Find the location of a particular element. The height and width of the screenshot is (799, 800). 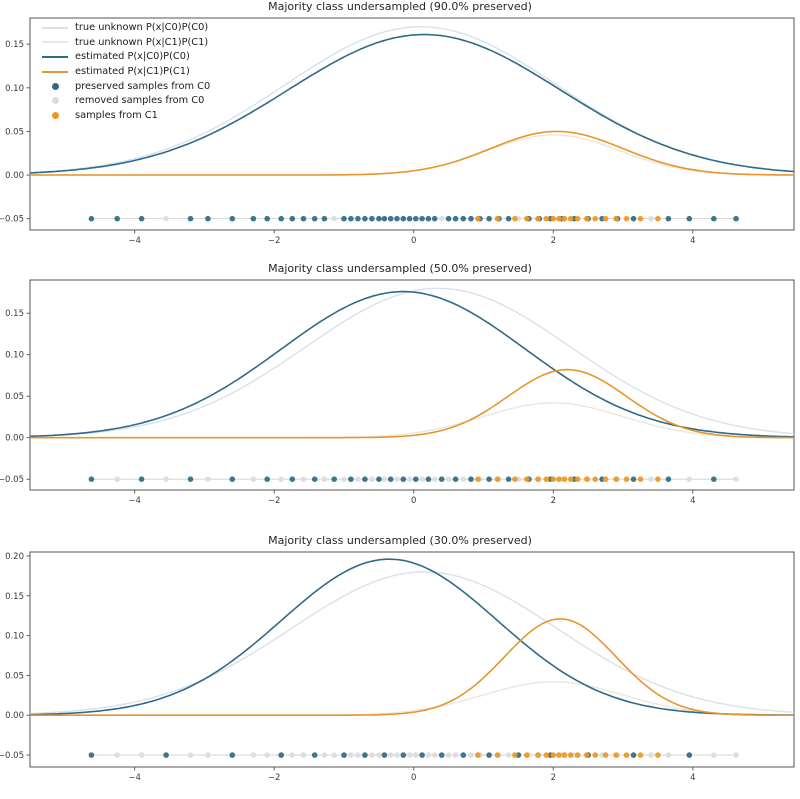

legend-item-est-c0: estimated P(x|C0)P(C0) is located at coordinates (125, 57).